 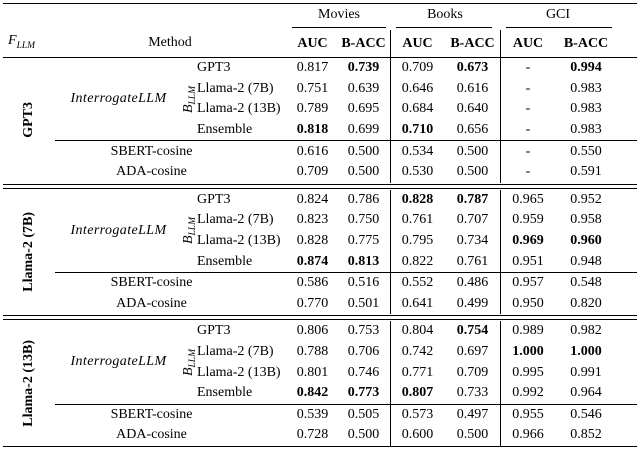 What do you see at coordinates (417, 283) in the screenshot?
I see `books-auc: 0.552` at bounding box center [417, 283].